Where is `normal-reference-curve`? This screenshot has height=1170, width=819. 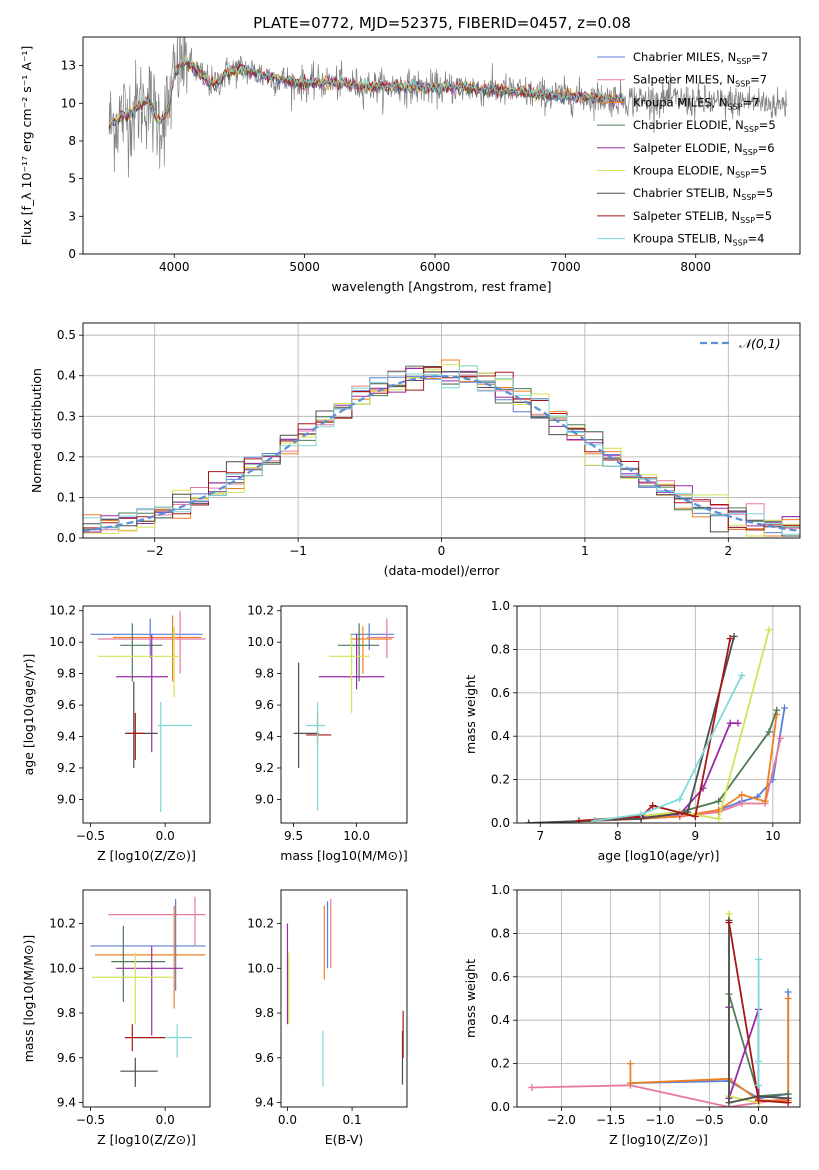
normal-reference-curve is located at coordinates (441, 453).